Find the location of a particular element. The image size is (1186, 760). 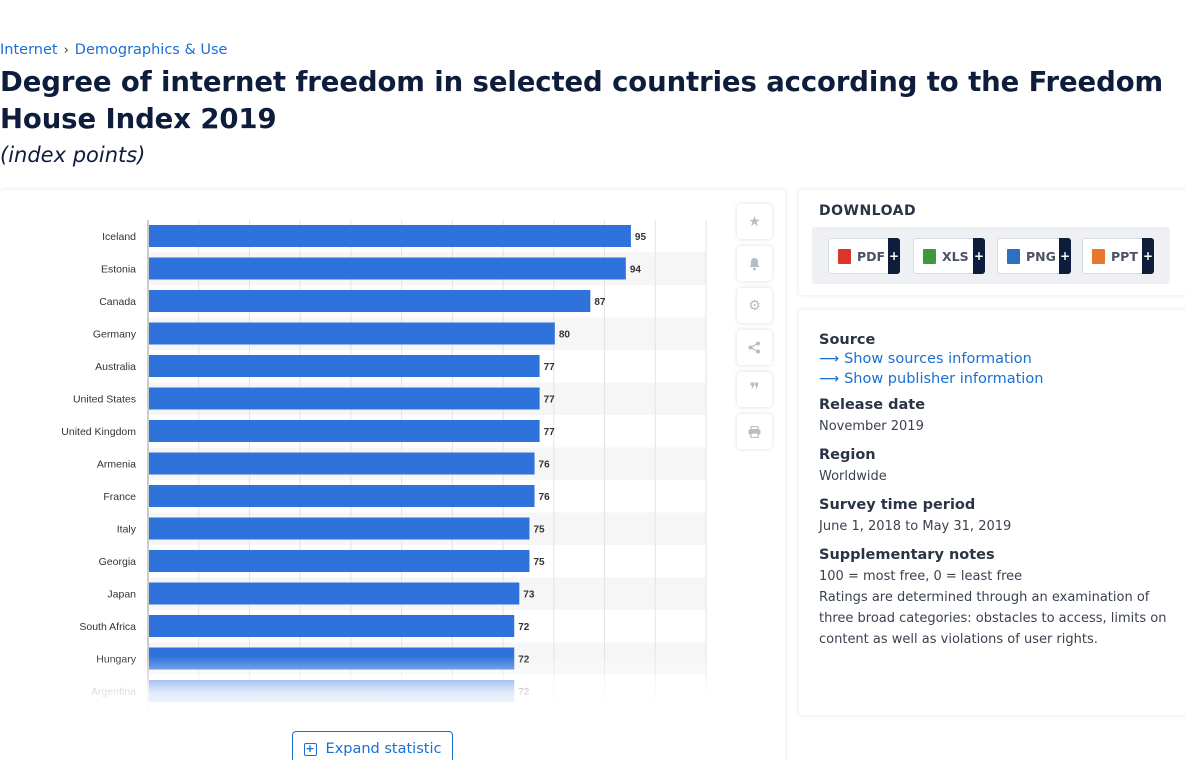

notes-heading: Supplementary notes is located at coordinates (907, 555).